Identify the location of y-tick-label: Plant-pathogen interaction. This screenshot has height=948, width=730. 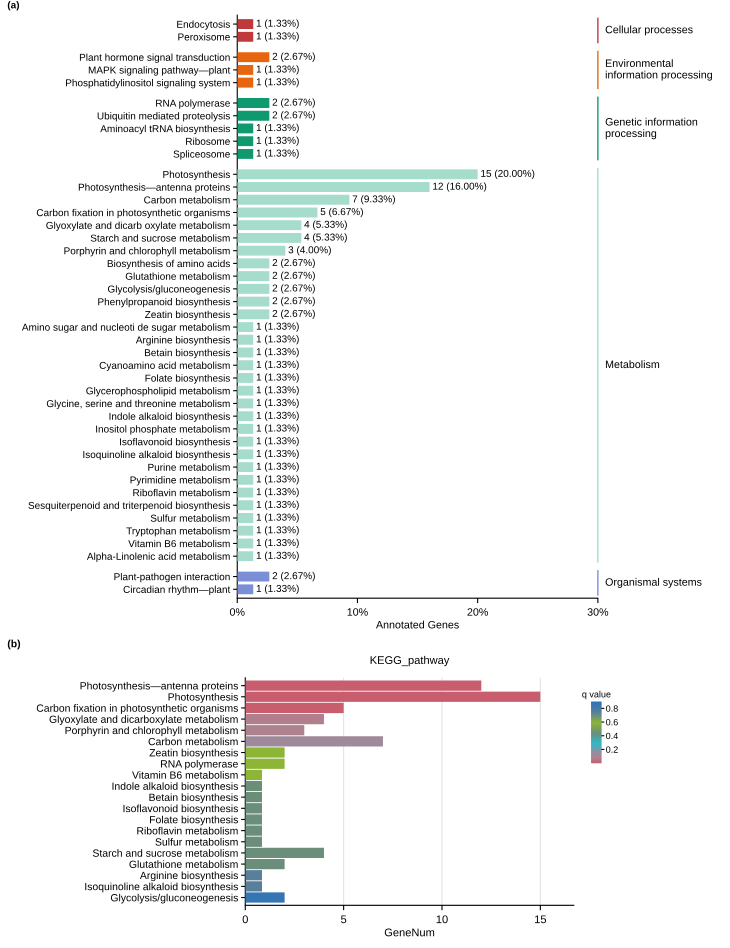
(172, 577).